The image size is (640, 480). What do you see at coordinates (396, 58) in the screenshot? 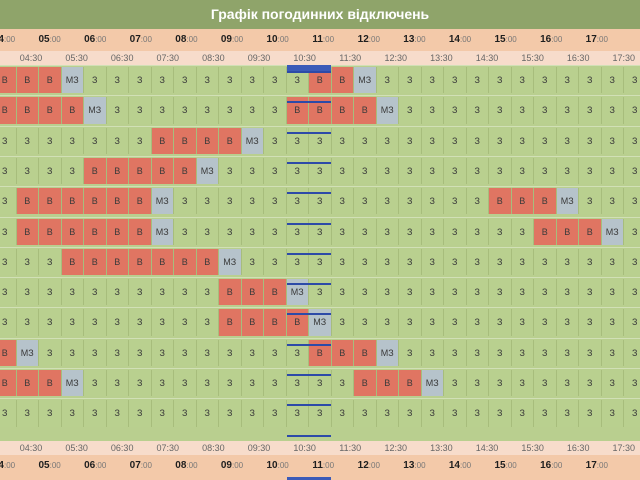
I see `half-hour-label: 12:30` at bounding box center [396, 58].